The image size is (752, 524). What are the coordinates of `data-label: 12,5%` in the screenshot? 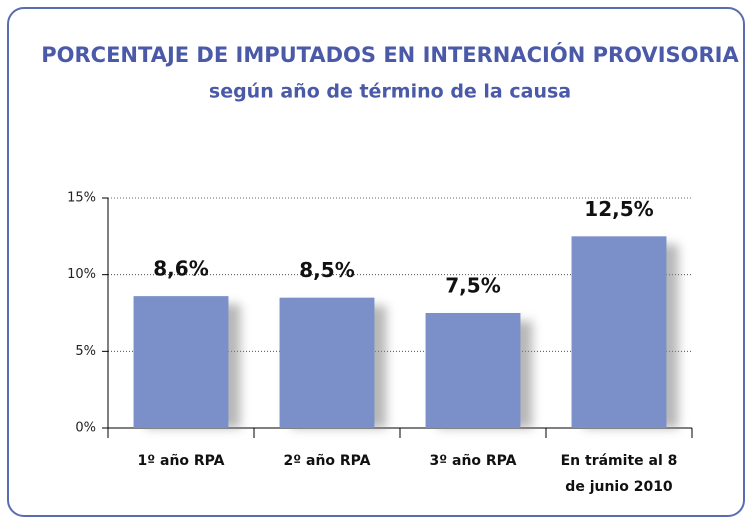 It's located at (618, 209).